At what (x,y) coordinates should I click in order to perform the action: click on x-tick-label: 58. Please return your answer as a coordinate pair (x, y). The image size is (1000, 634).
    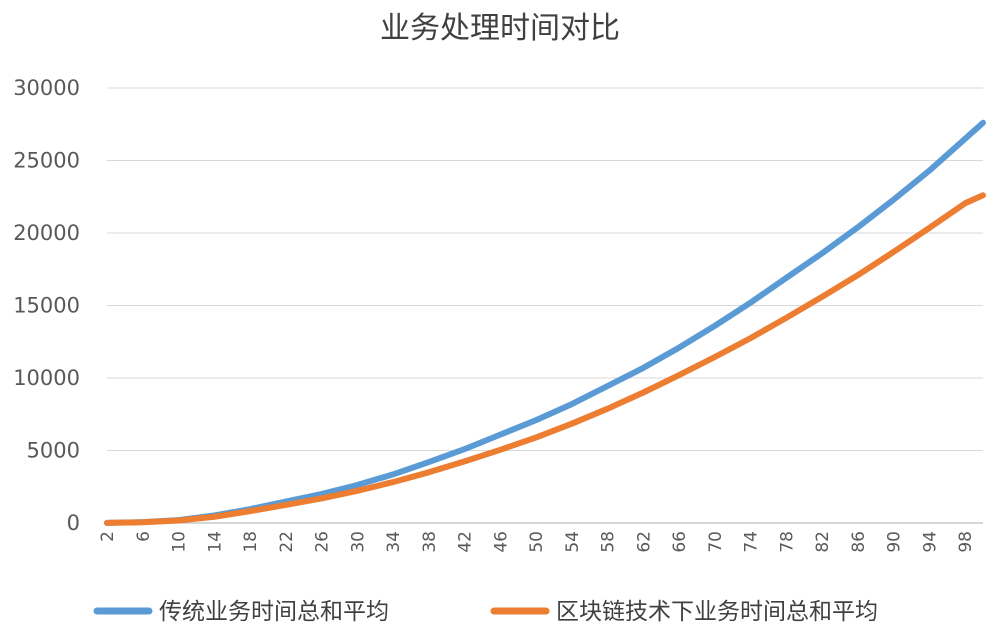
    Looking at the image, I should click on (609, 542).